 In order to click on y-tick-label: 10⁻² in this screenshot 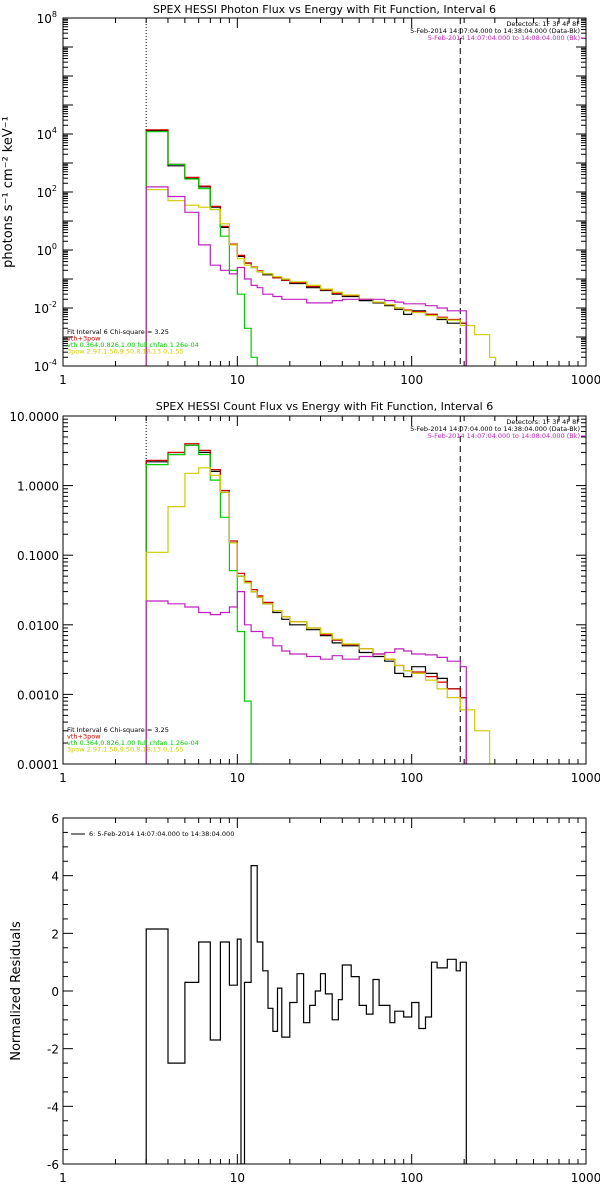, I will do `click(45, 308)`.